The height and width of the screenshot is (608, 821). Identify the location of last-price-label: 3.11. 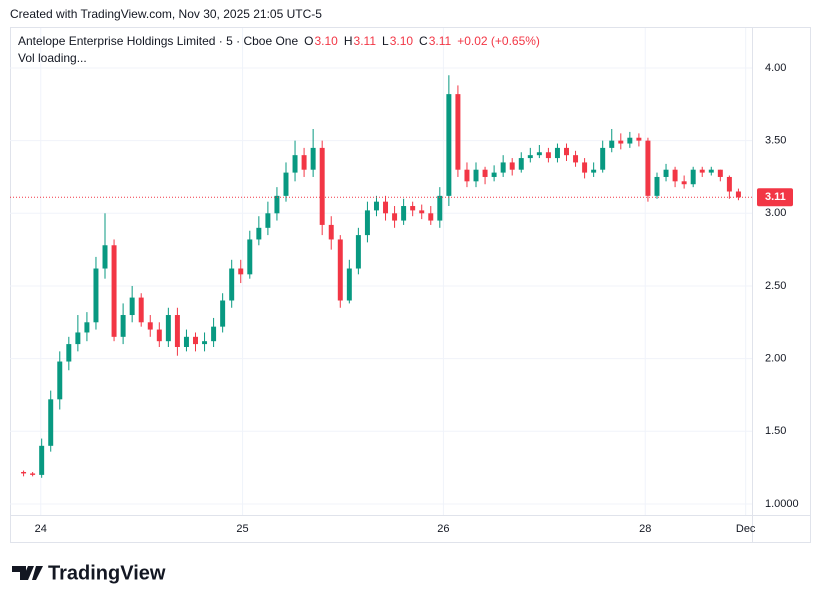
(775, 197).